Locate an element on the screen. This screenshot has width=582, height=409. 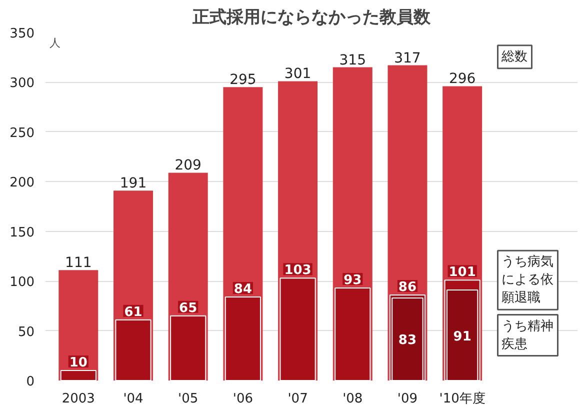
y-tick-label: 0 is located at coordinates (30, 382).